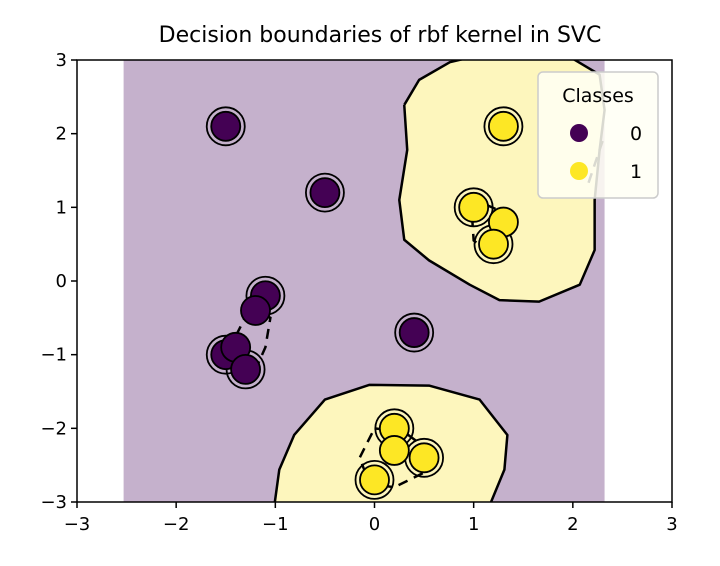 This screenshot has width=720, height=566. I want to click on y-tick-label-2: −1, so click(53, 355).